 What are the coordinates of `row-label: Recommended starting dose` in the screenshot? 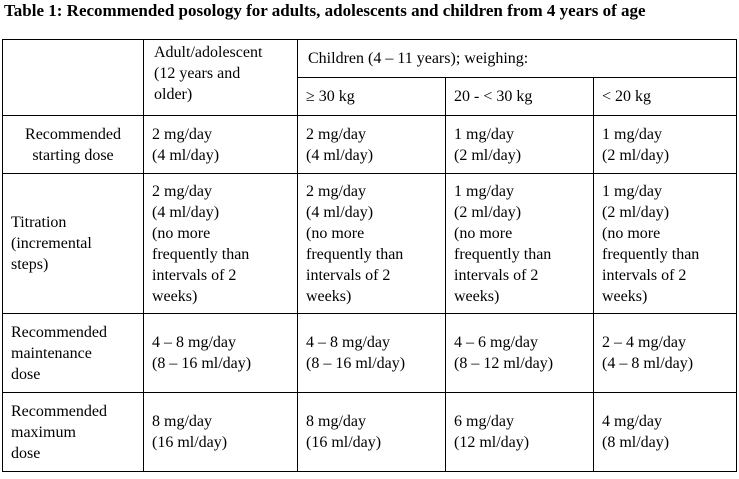 It's located at (73, 144).